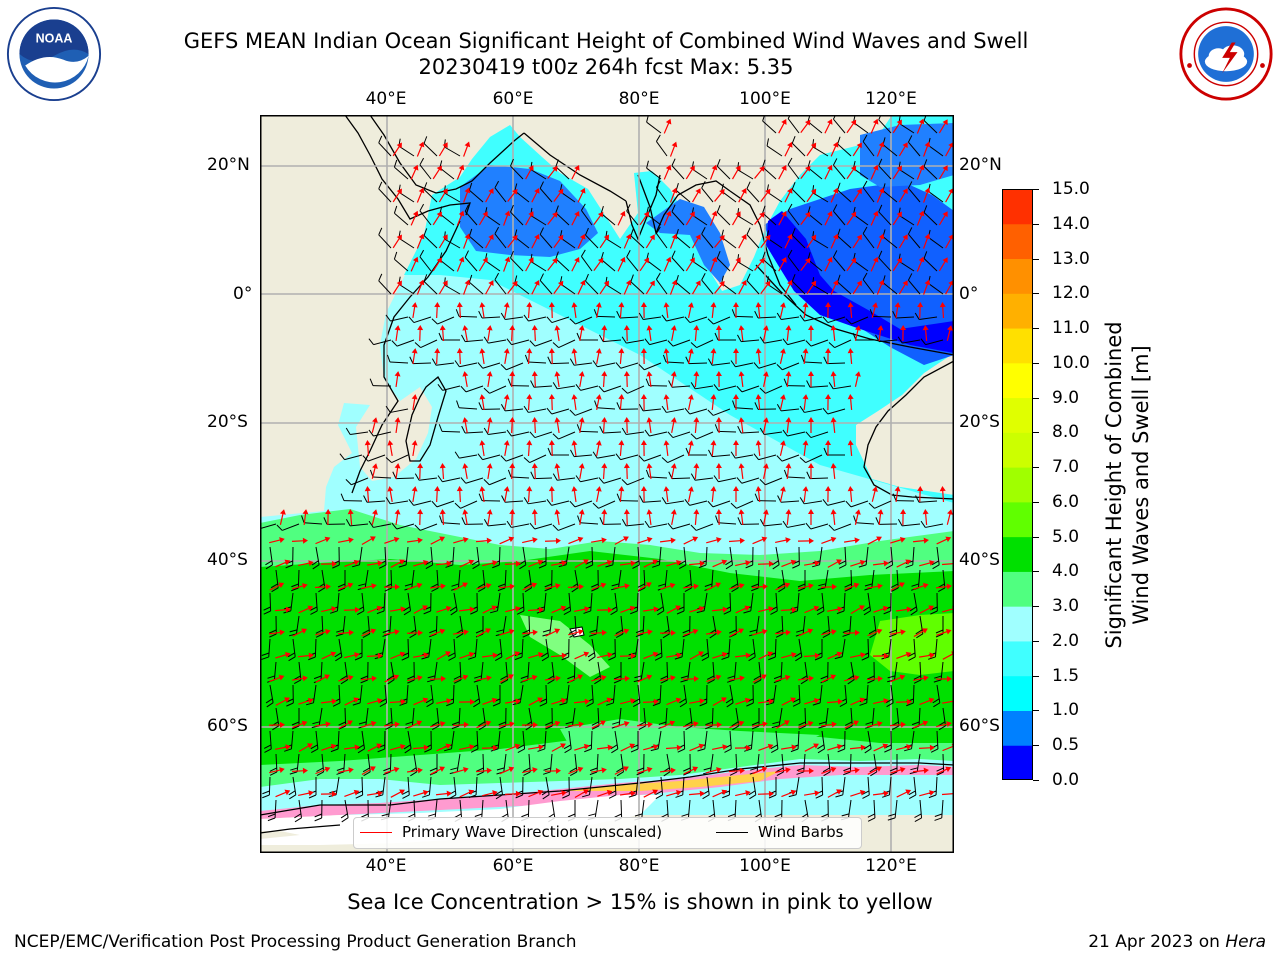 Image resolution: width=1280 pixels, height=960 pixels. I want to click on kerguelen-lee, so click(565, 646).